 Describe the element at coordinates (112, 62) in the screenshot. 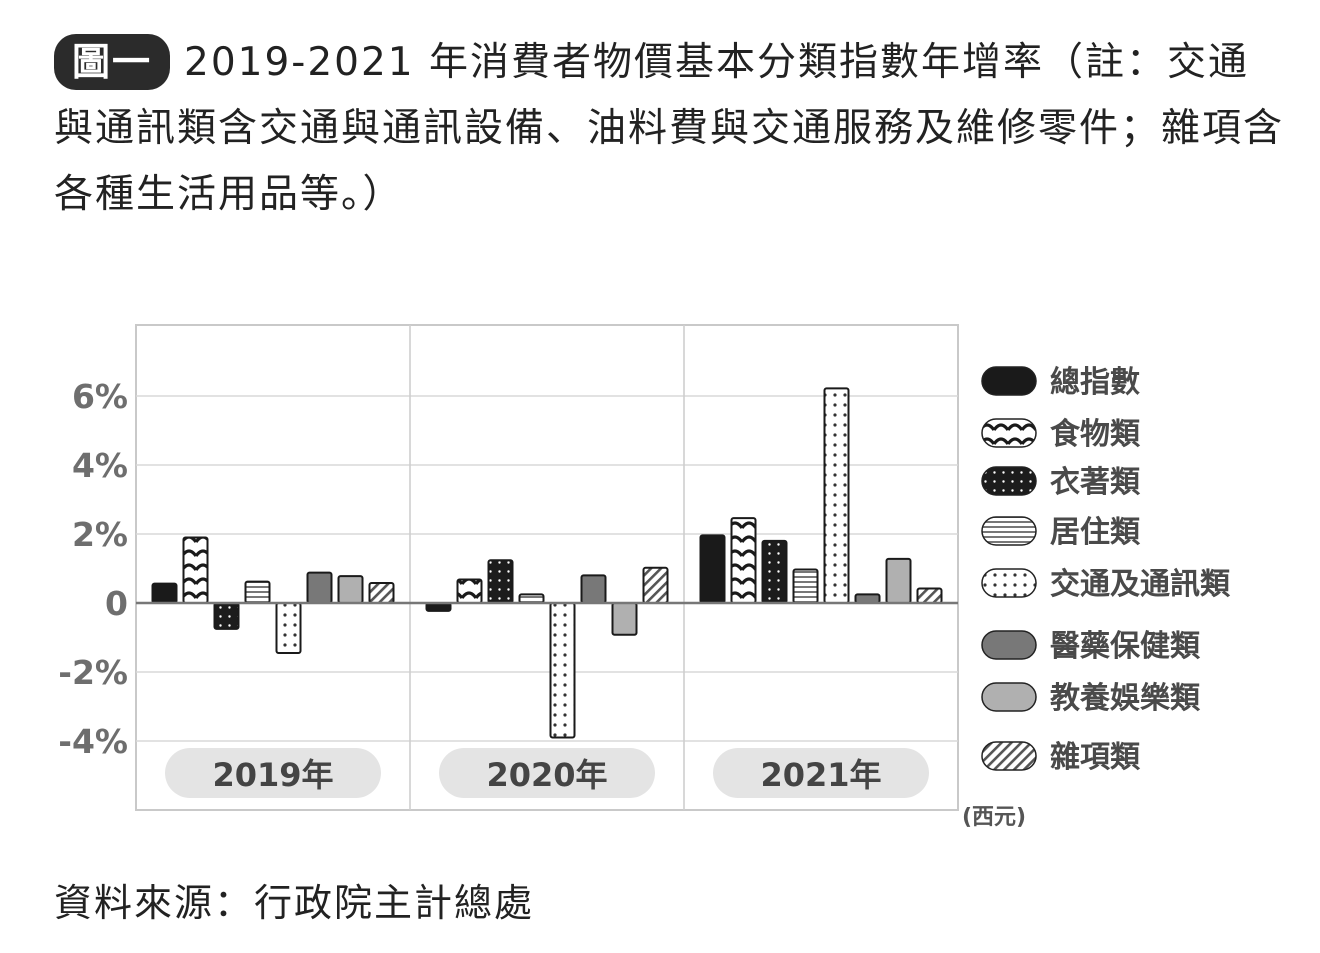

I see `figure-badge: 圖一` at that location.